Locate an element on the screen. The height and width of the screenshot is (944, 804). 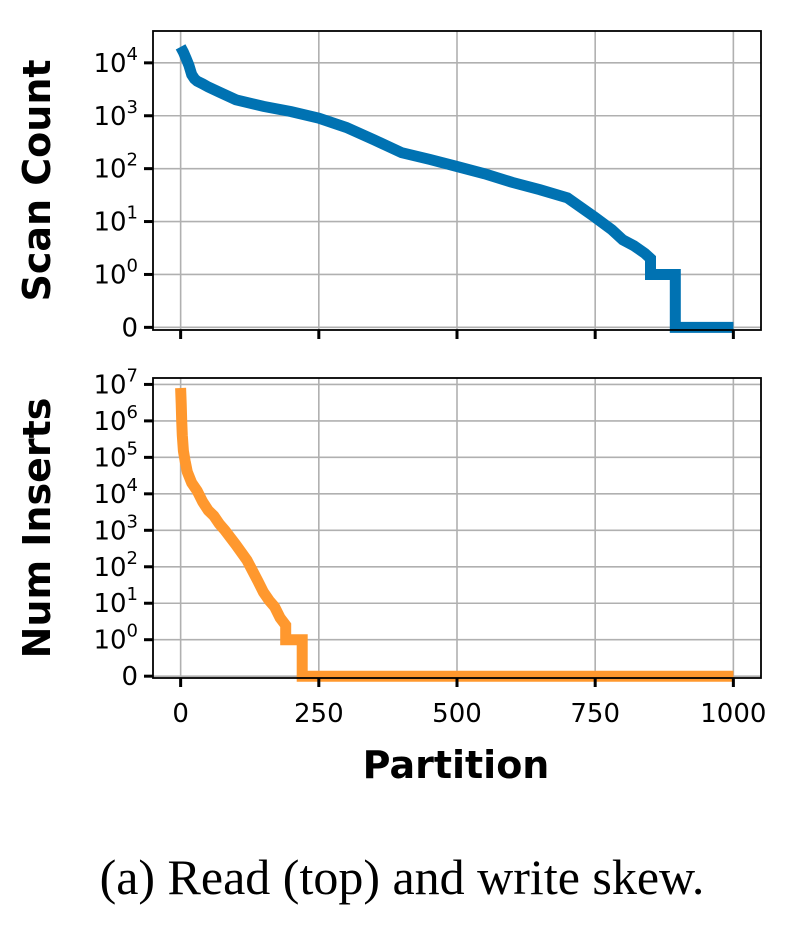
y-axis-label: Num Inserts is located at coordinates (37, 528).